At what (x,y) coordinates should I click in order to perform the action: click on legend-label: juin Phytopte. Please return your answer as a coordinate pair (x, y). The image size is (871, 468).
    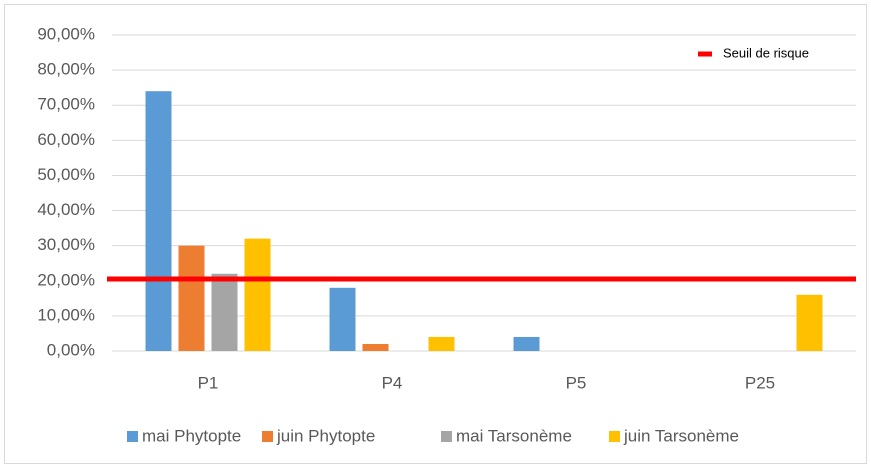
    Looking at the image, I should click on (325, 435).